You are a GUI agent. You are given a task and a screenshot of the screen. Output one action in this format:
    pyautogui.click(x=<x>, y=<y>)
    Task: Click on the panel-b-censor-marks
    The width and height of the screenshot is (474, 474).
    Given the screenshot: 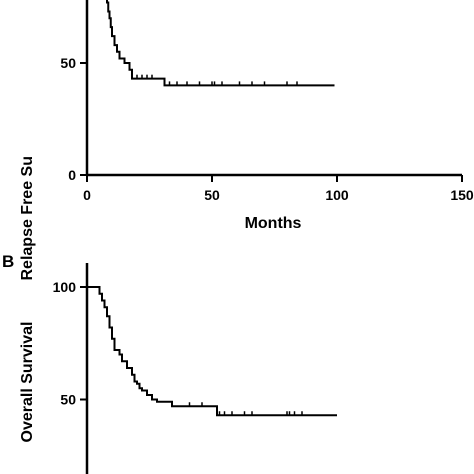 What is the action you would take?
    pyautogui.click(x=245, y=409)
    